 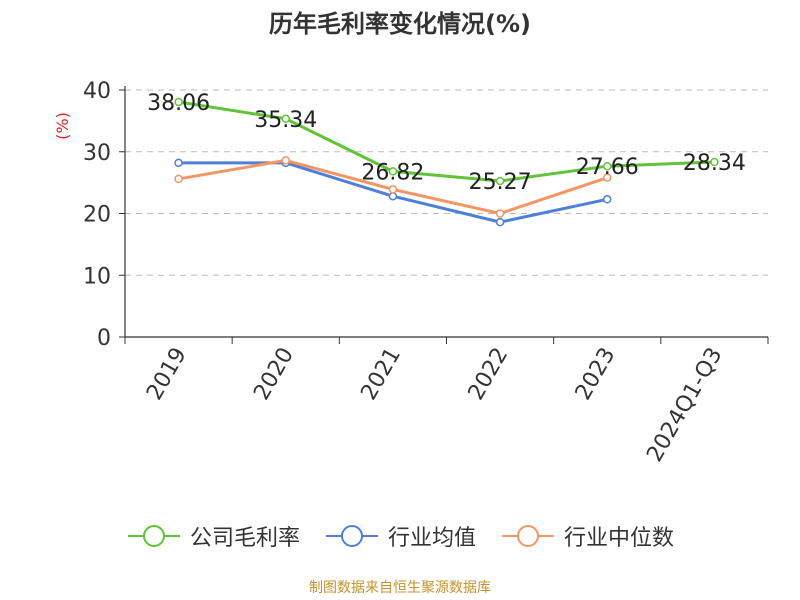 I want to click on x-tick-label-2019: 2019, so click(x=167, y=374).